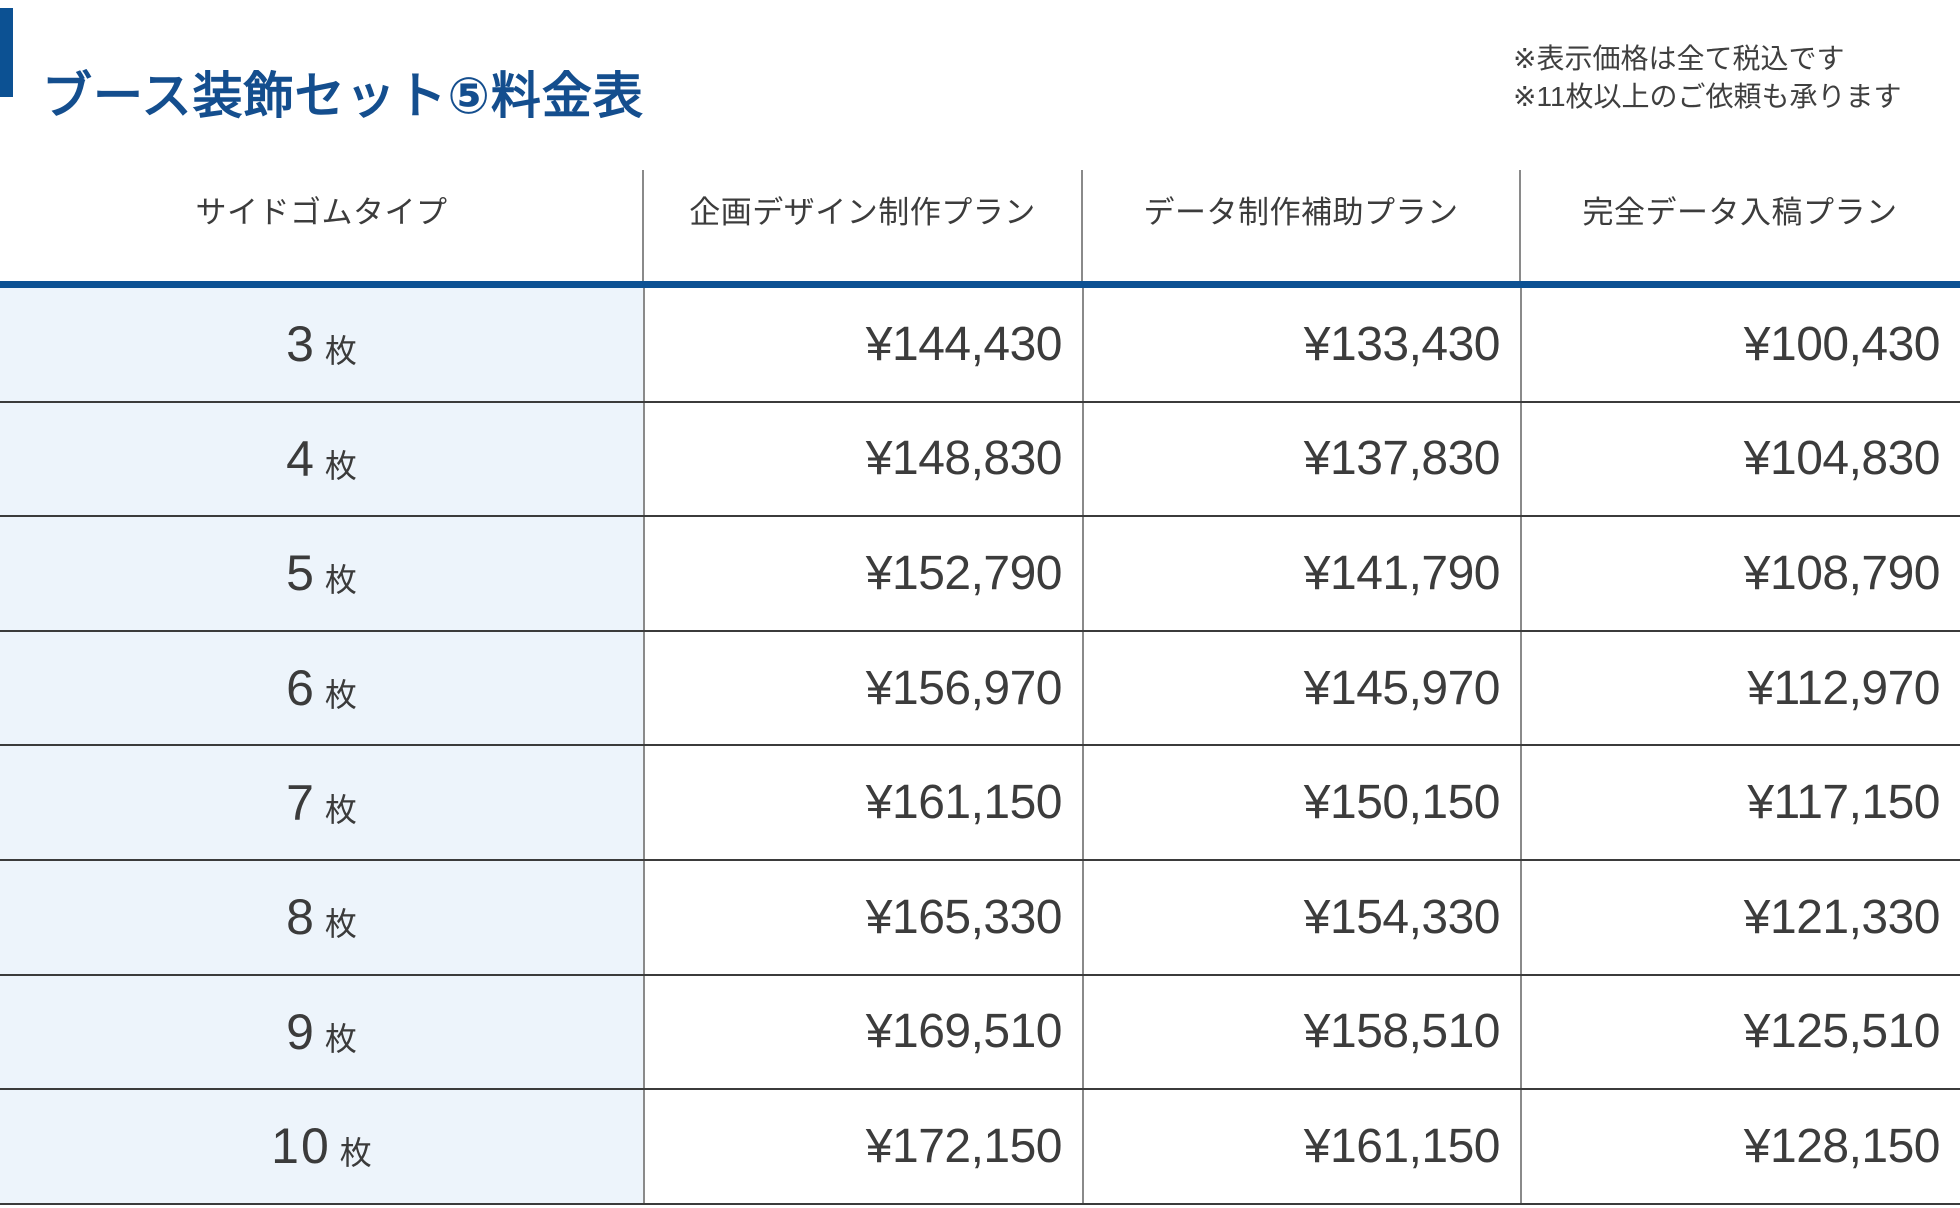 The height and width of the screenshot is (1208, 1960). I want to click on table-row: 8 枚 ¥165,330 ¥154,330 ¥121,330, so click(980, 918).